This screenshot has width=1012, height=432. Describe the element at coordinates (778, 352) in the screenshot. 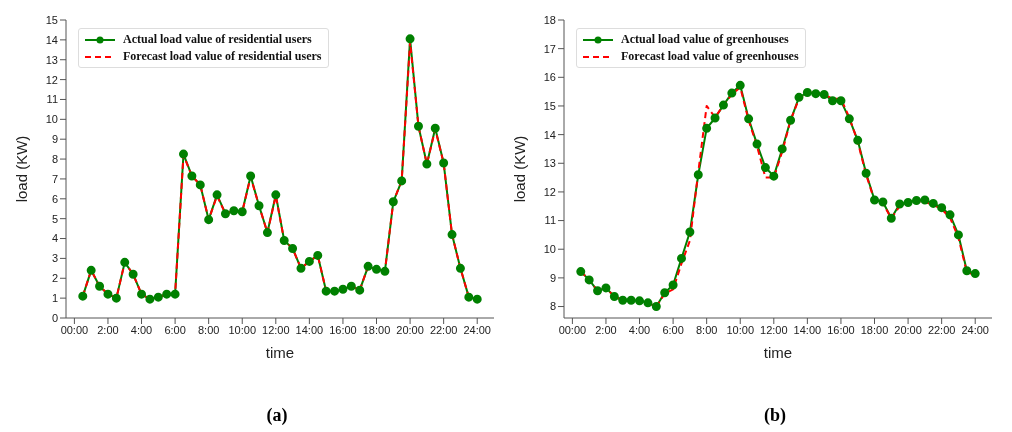

I see `x-axis-title: time` at that location.